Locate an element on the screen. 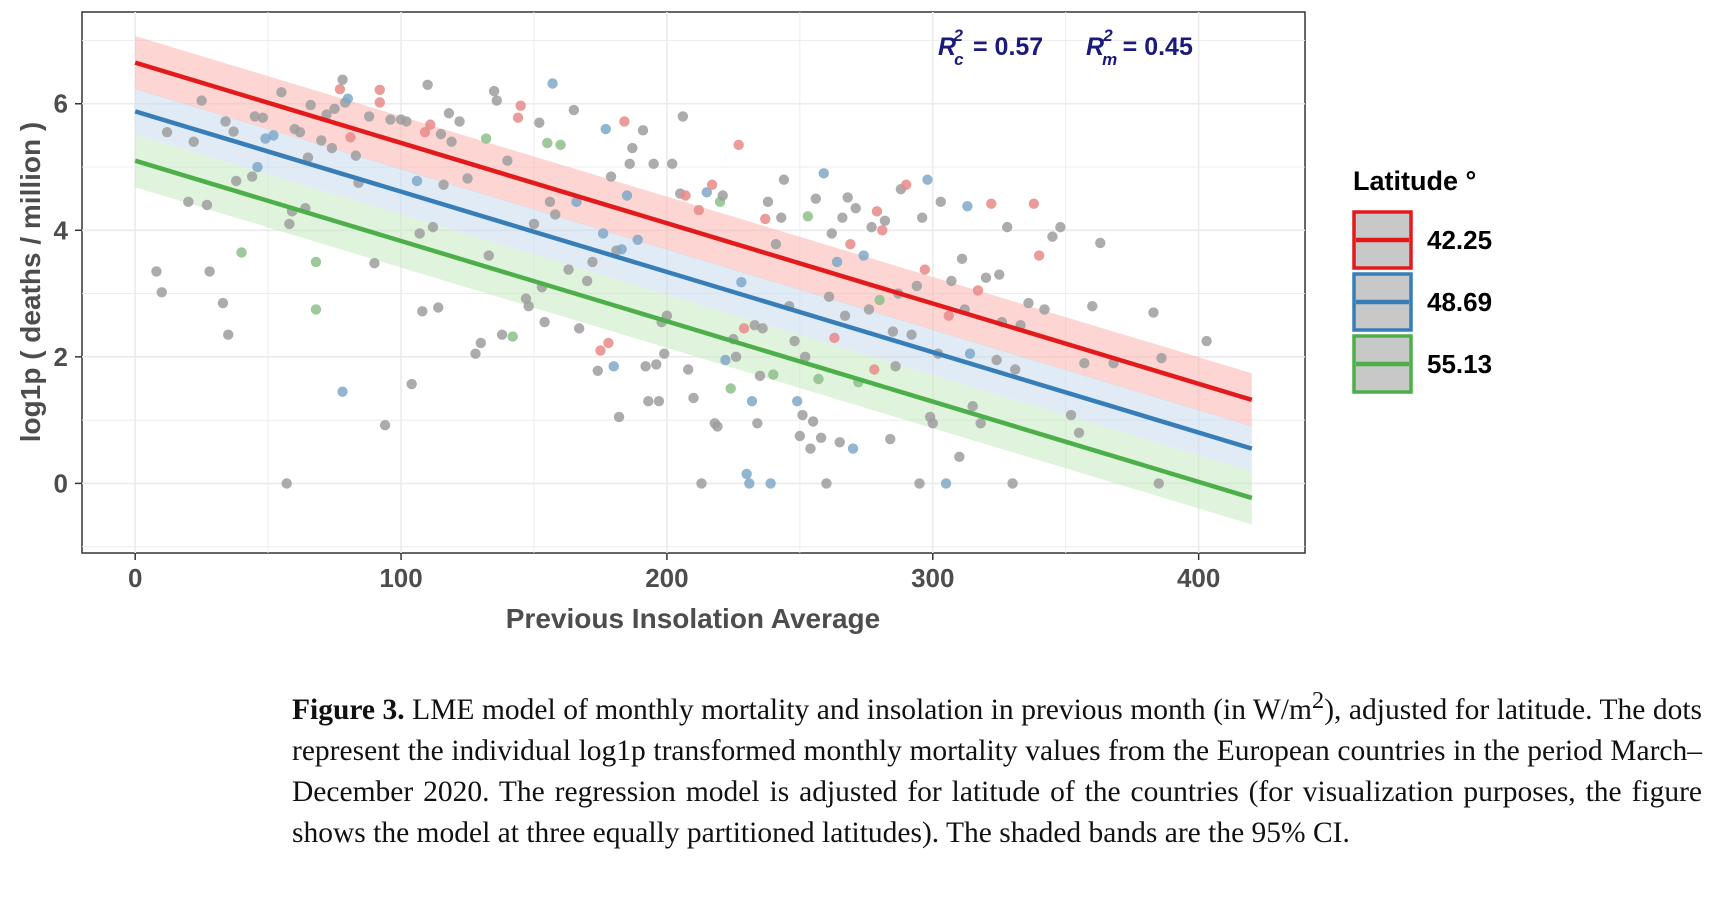 Image resolution: width=1710 pixels, height=910 pixels. rm-sup: 2 is located at coordinates (1107, 35).